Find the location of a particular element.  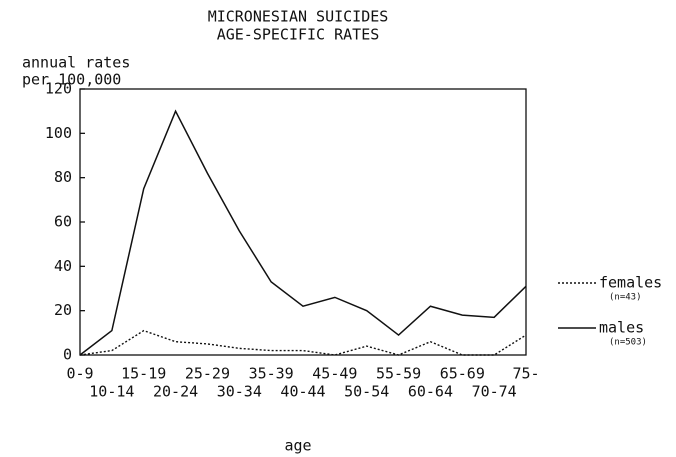

x-tick-label: 40-44 is located at coordinates (302, 392).